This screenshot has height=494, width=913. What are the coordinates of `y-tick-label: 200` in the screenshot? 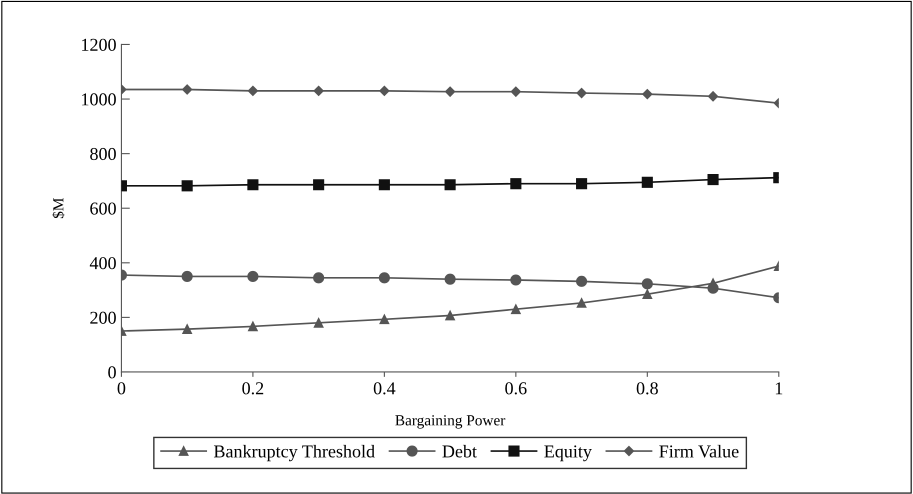 It's located at (103, 318).